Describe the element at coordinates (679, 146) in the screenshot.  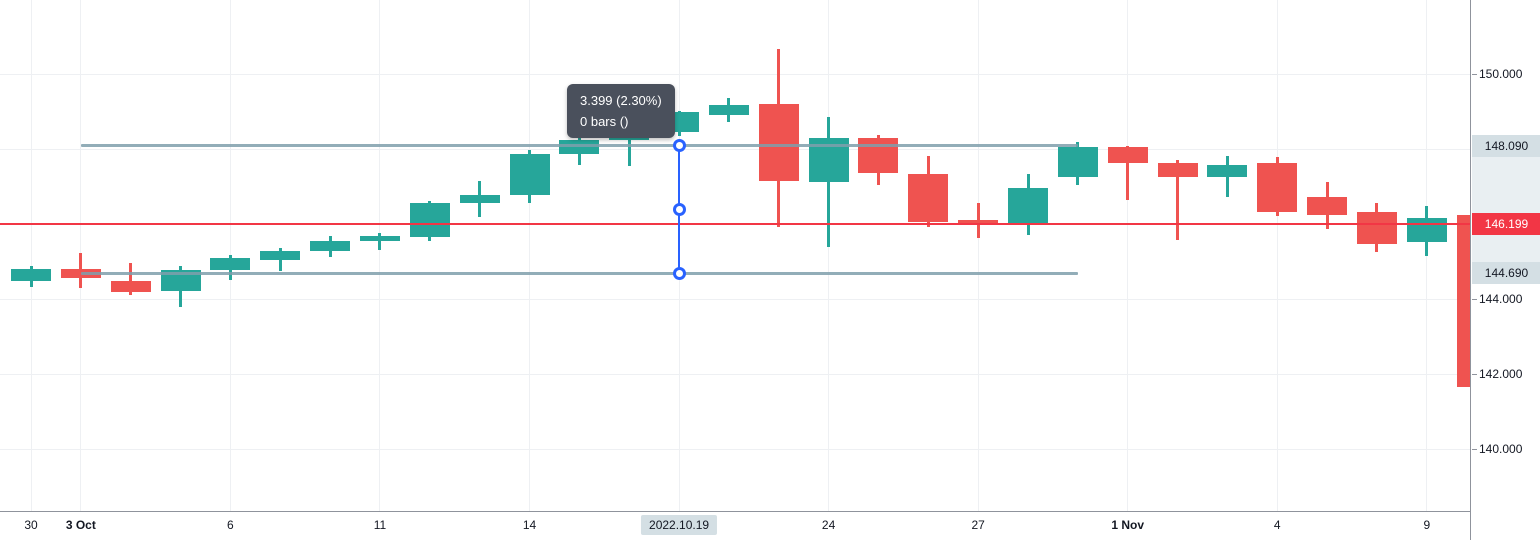
I see `measure-handle-top` at that location.